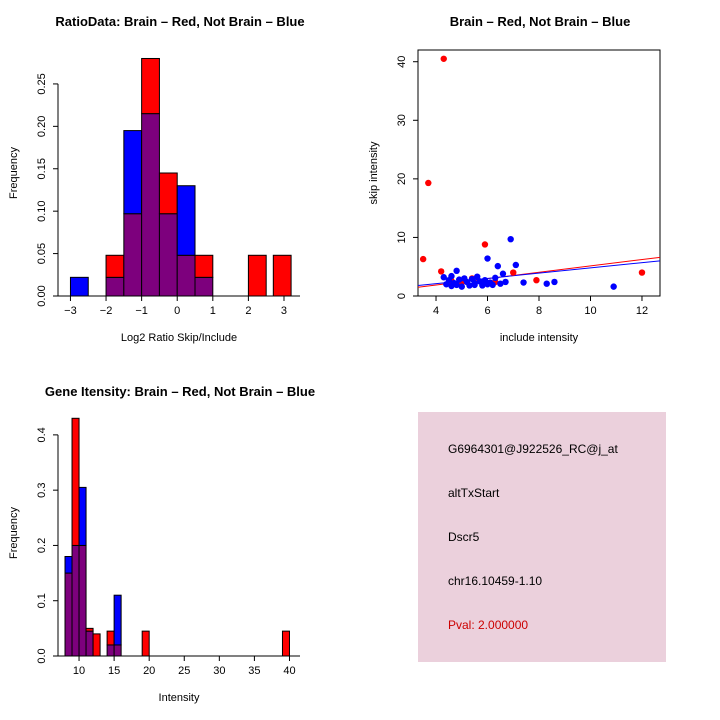 This screenshot has width=720, height=720. What do you see at coordinates (42, 168) in the screenshot?
I see `svg-text: 0.15` at bounding box center [42, 168].